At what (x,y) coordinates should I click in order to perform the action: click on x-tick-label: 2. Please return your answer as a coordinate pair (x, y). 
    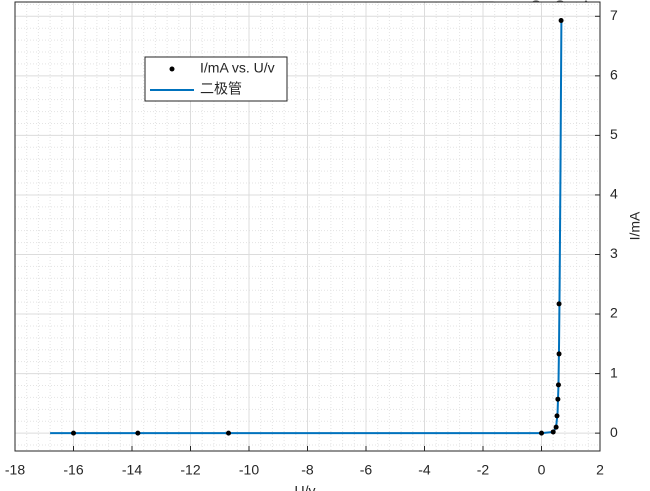
    Looking at the image, I should click on (600, 470).